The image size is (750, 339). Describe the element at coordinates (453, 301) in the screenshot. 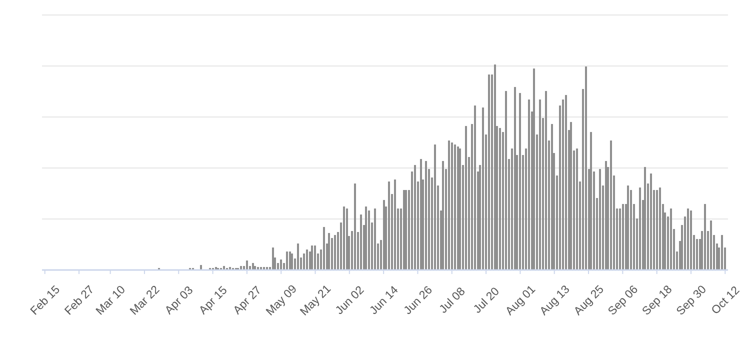

I see `x-tick-label: Jul 08` at that location.